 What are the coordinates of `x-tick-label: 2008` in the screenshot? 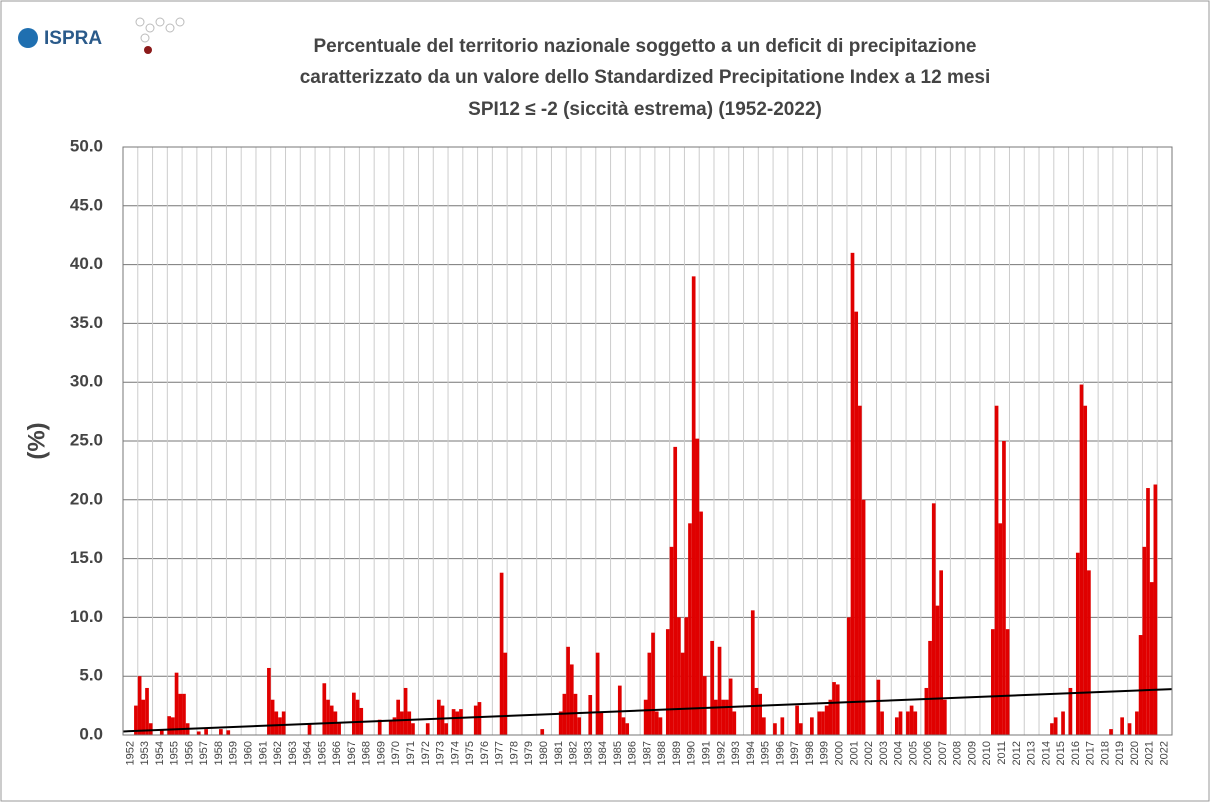 It's located at (958, 753).